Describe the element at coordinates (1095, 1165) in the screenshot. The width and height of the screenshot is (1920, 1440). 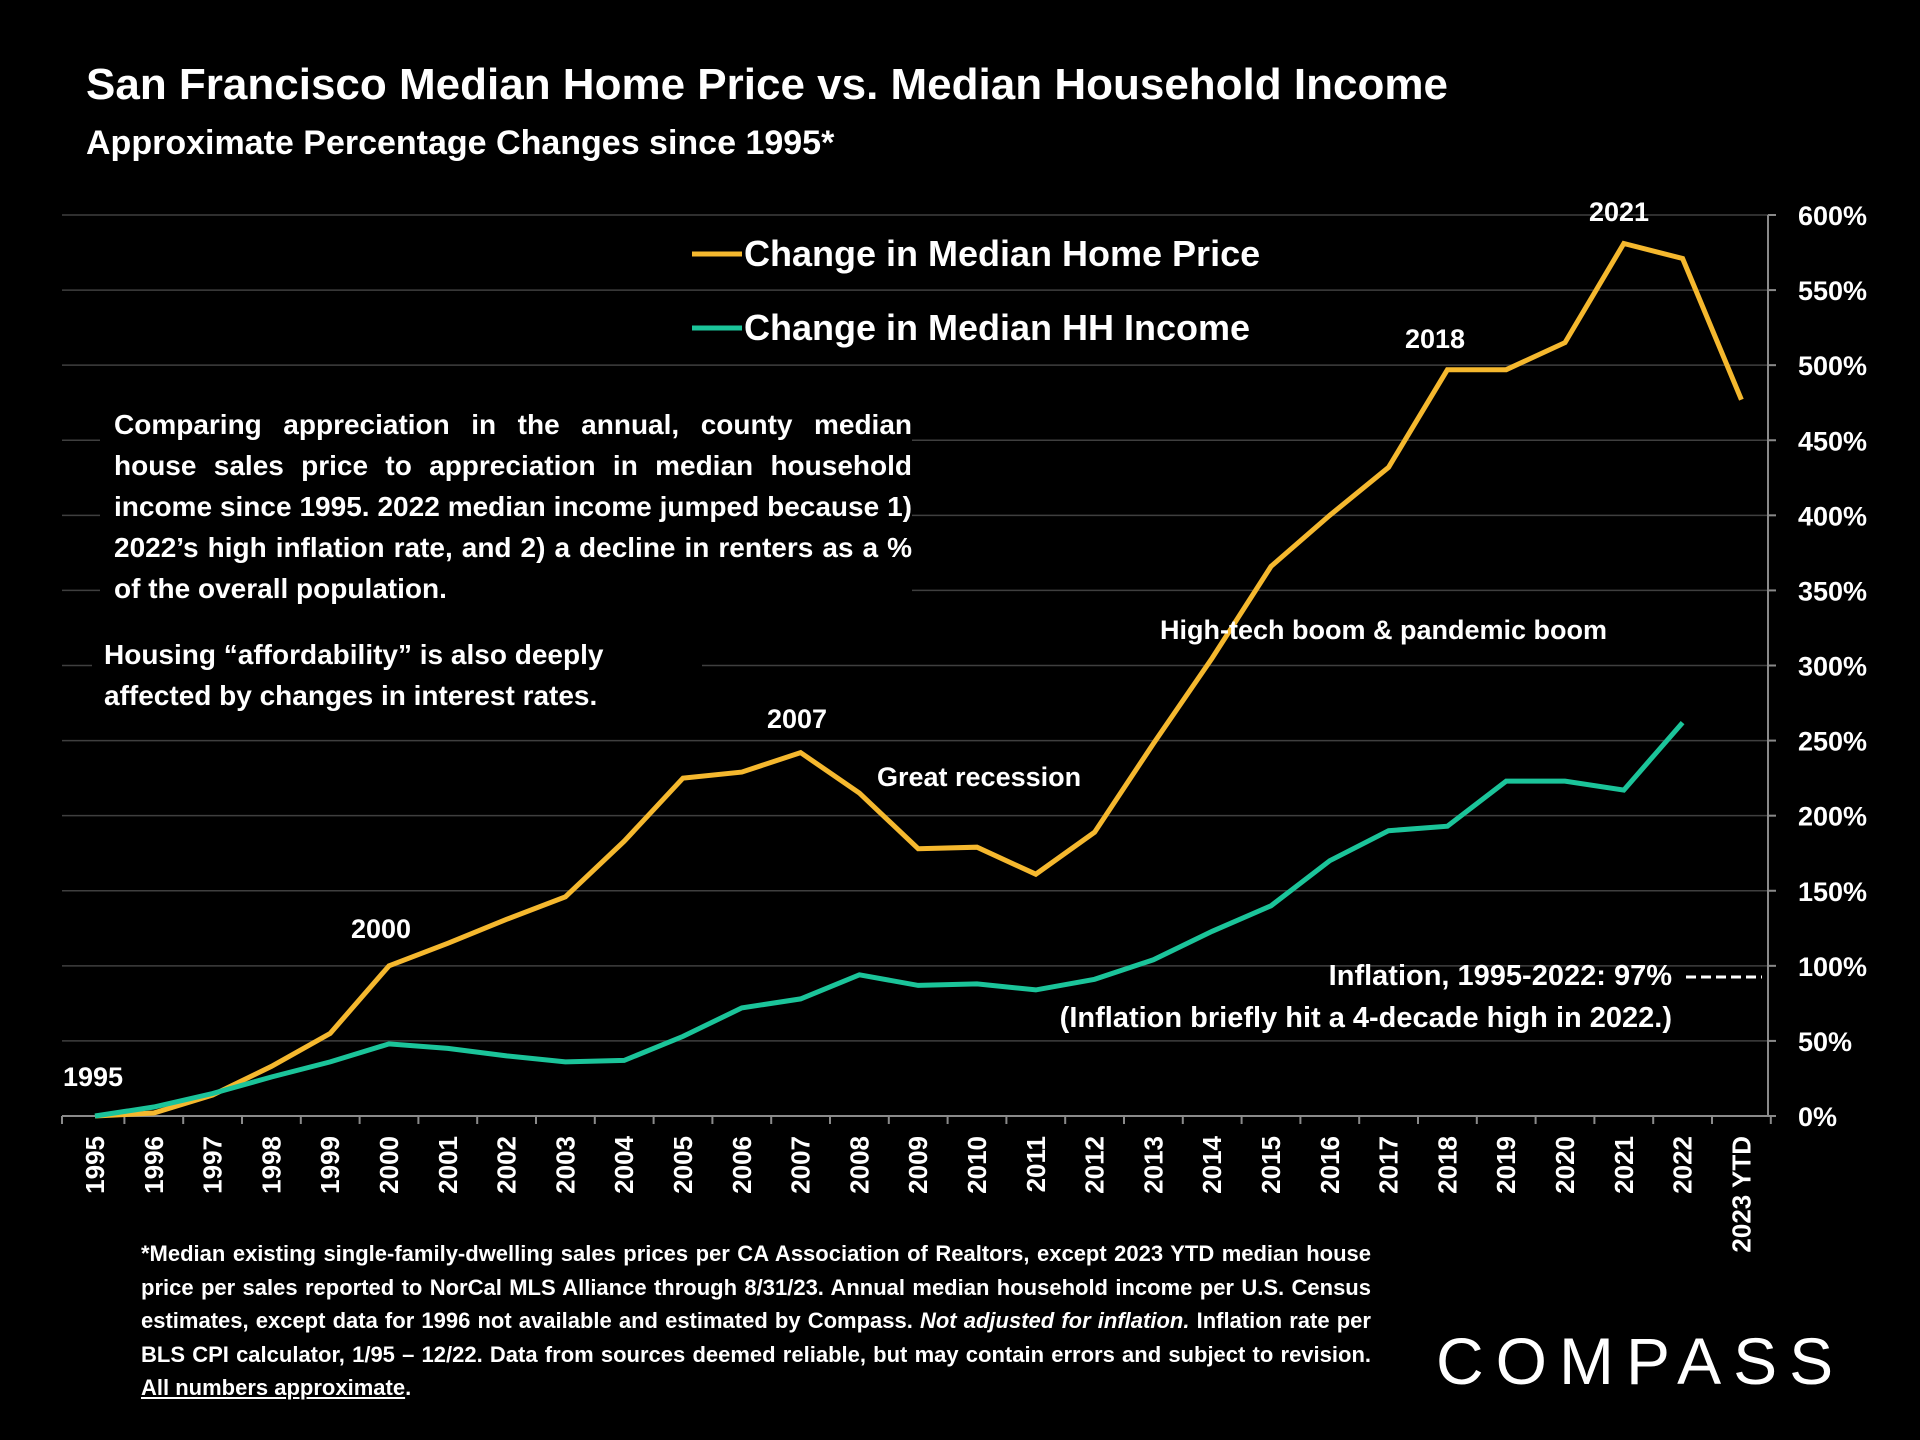
I see `x-tick-label: 2012` at that location.